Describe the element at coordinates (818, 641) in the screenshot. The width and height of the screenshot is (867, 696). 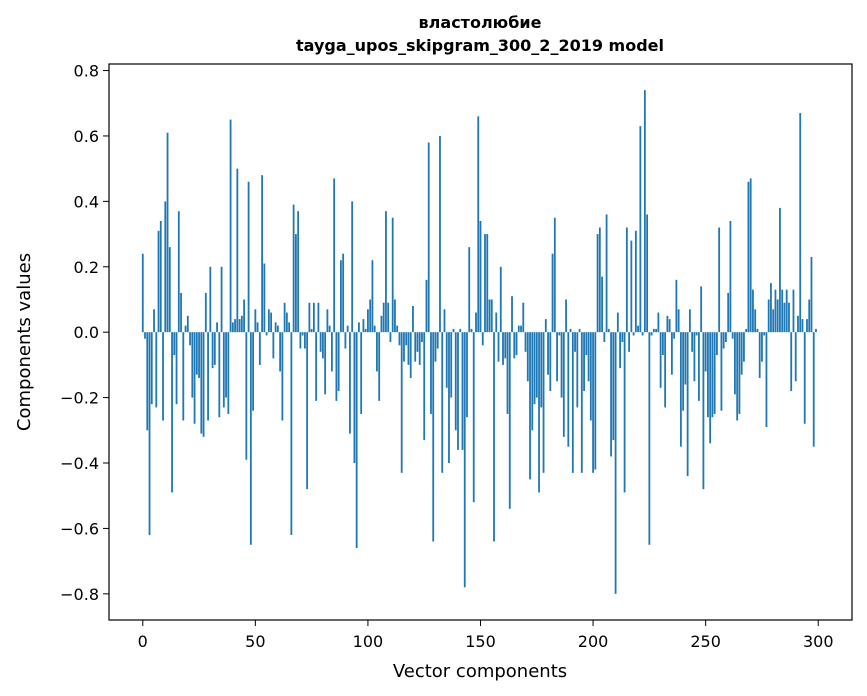
I see `x-tick-label: 300` at that location.